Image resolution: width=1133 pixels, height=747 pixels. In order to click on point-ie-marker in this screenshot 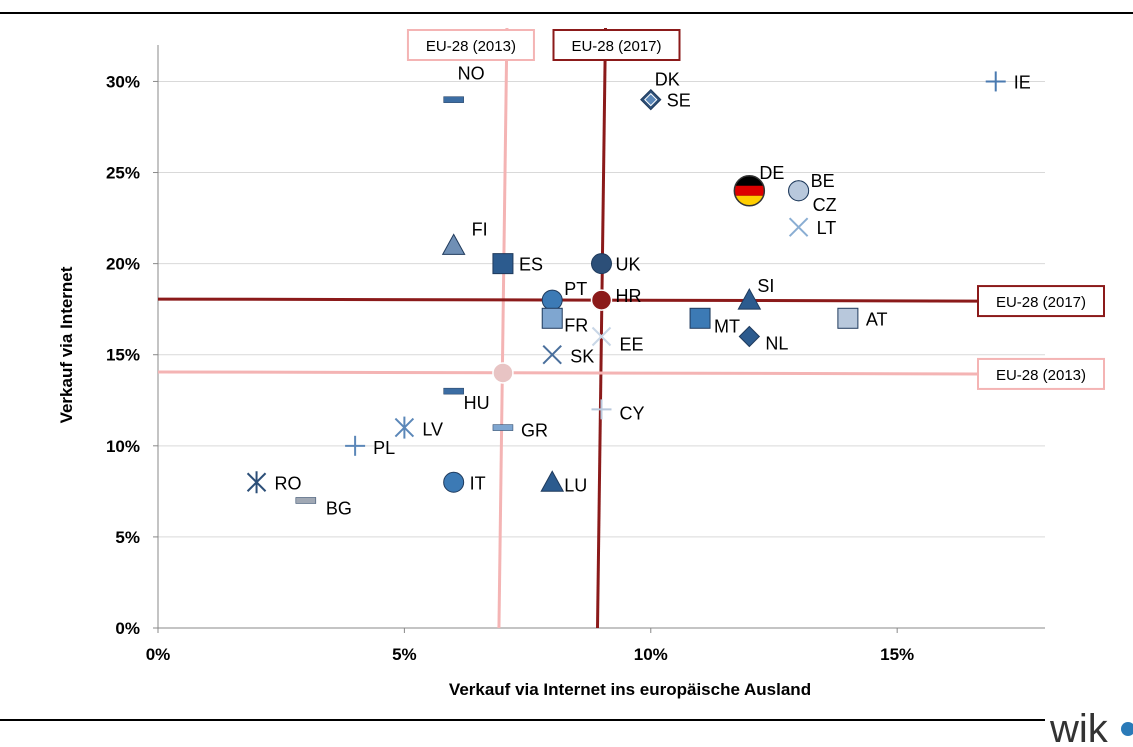, I will do `click(995, 81)`.